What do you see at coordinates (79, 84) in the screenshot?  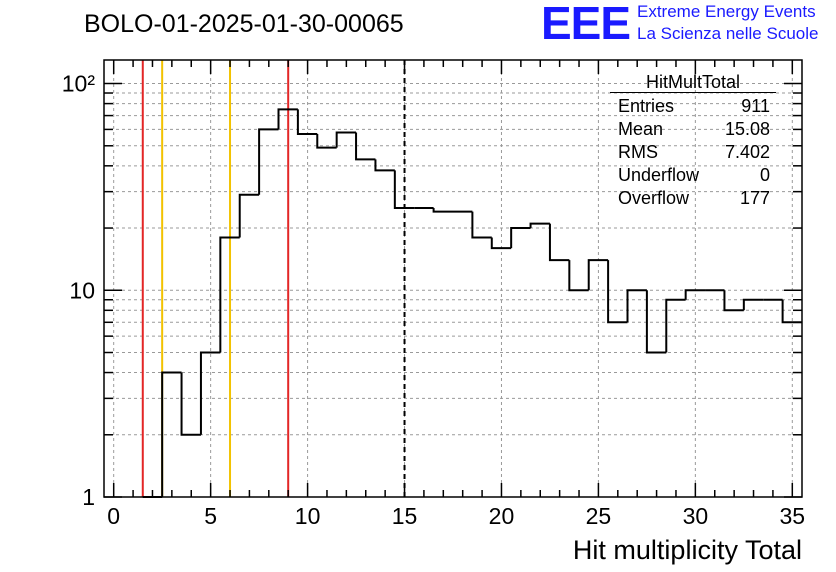 I see `y-tick-label: 10²` at bounding box center [79, 84].